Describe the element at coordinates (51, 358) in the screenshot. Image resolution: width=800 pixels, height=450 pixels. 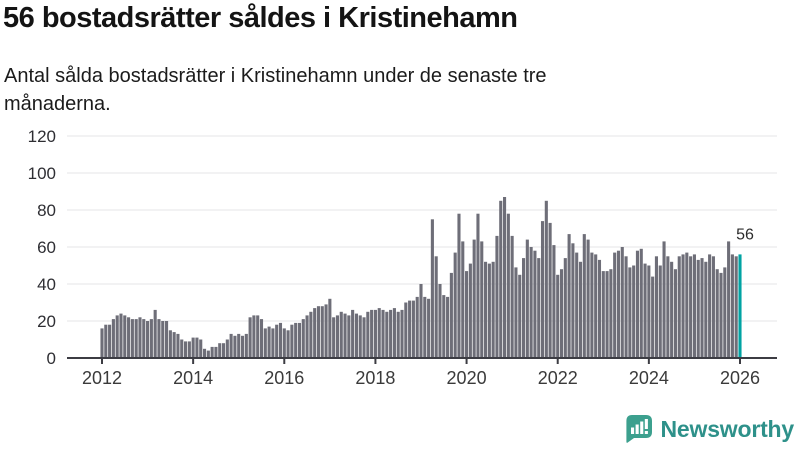
I see `y-tick-label: 0` at that location.